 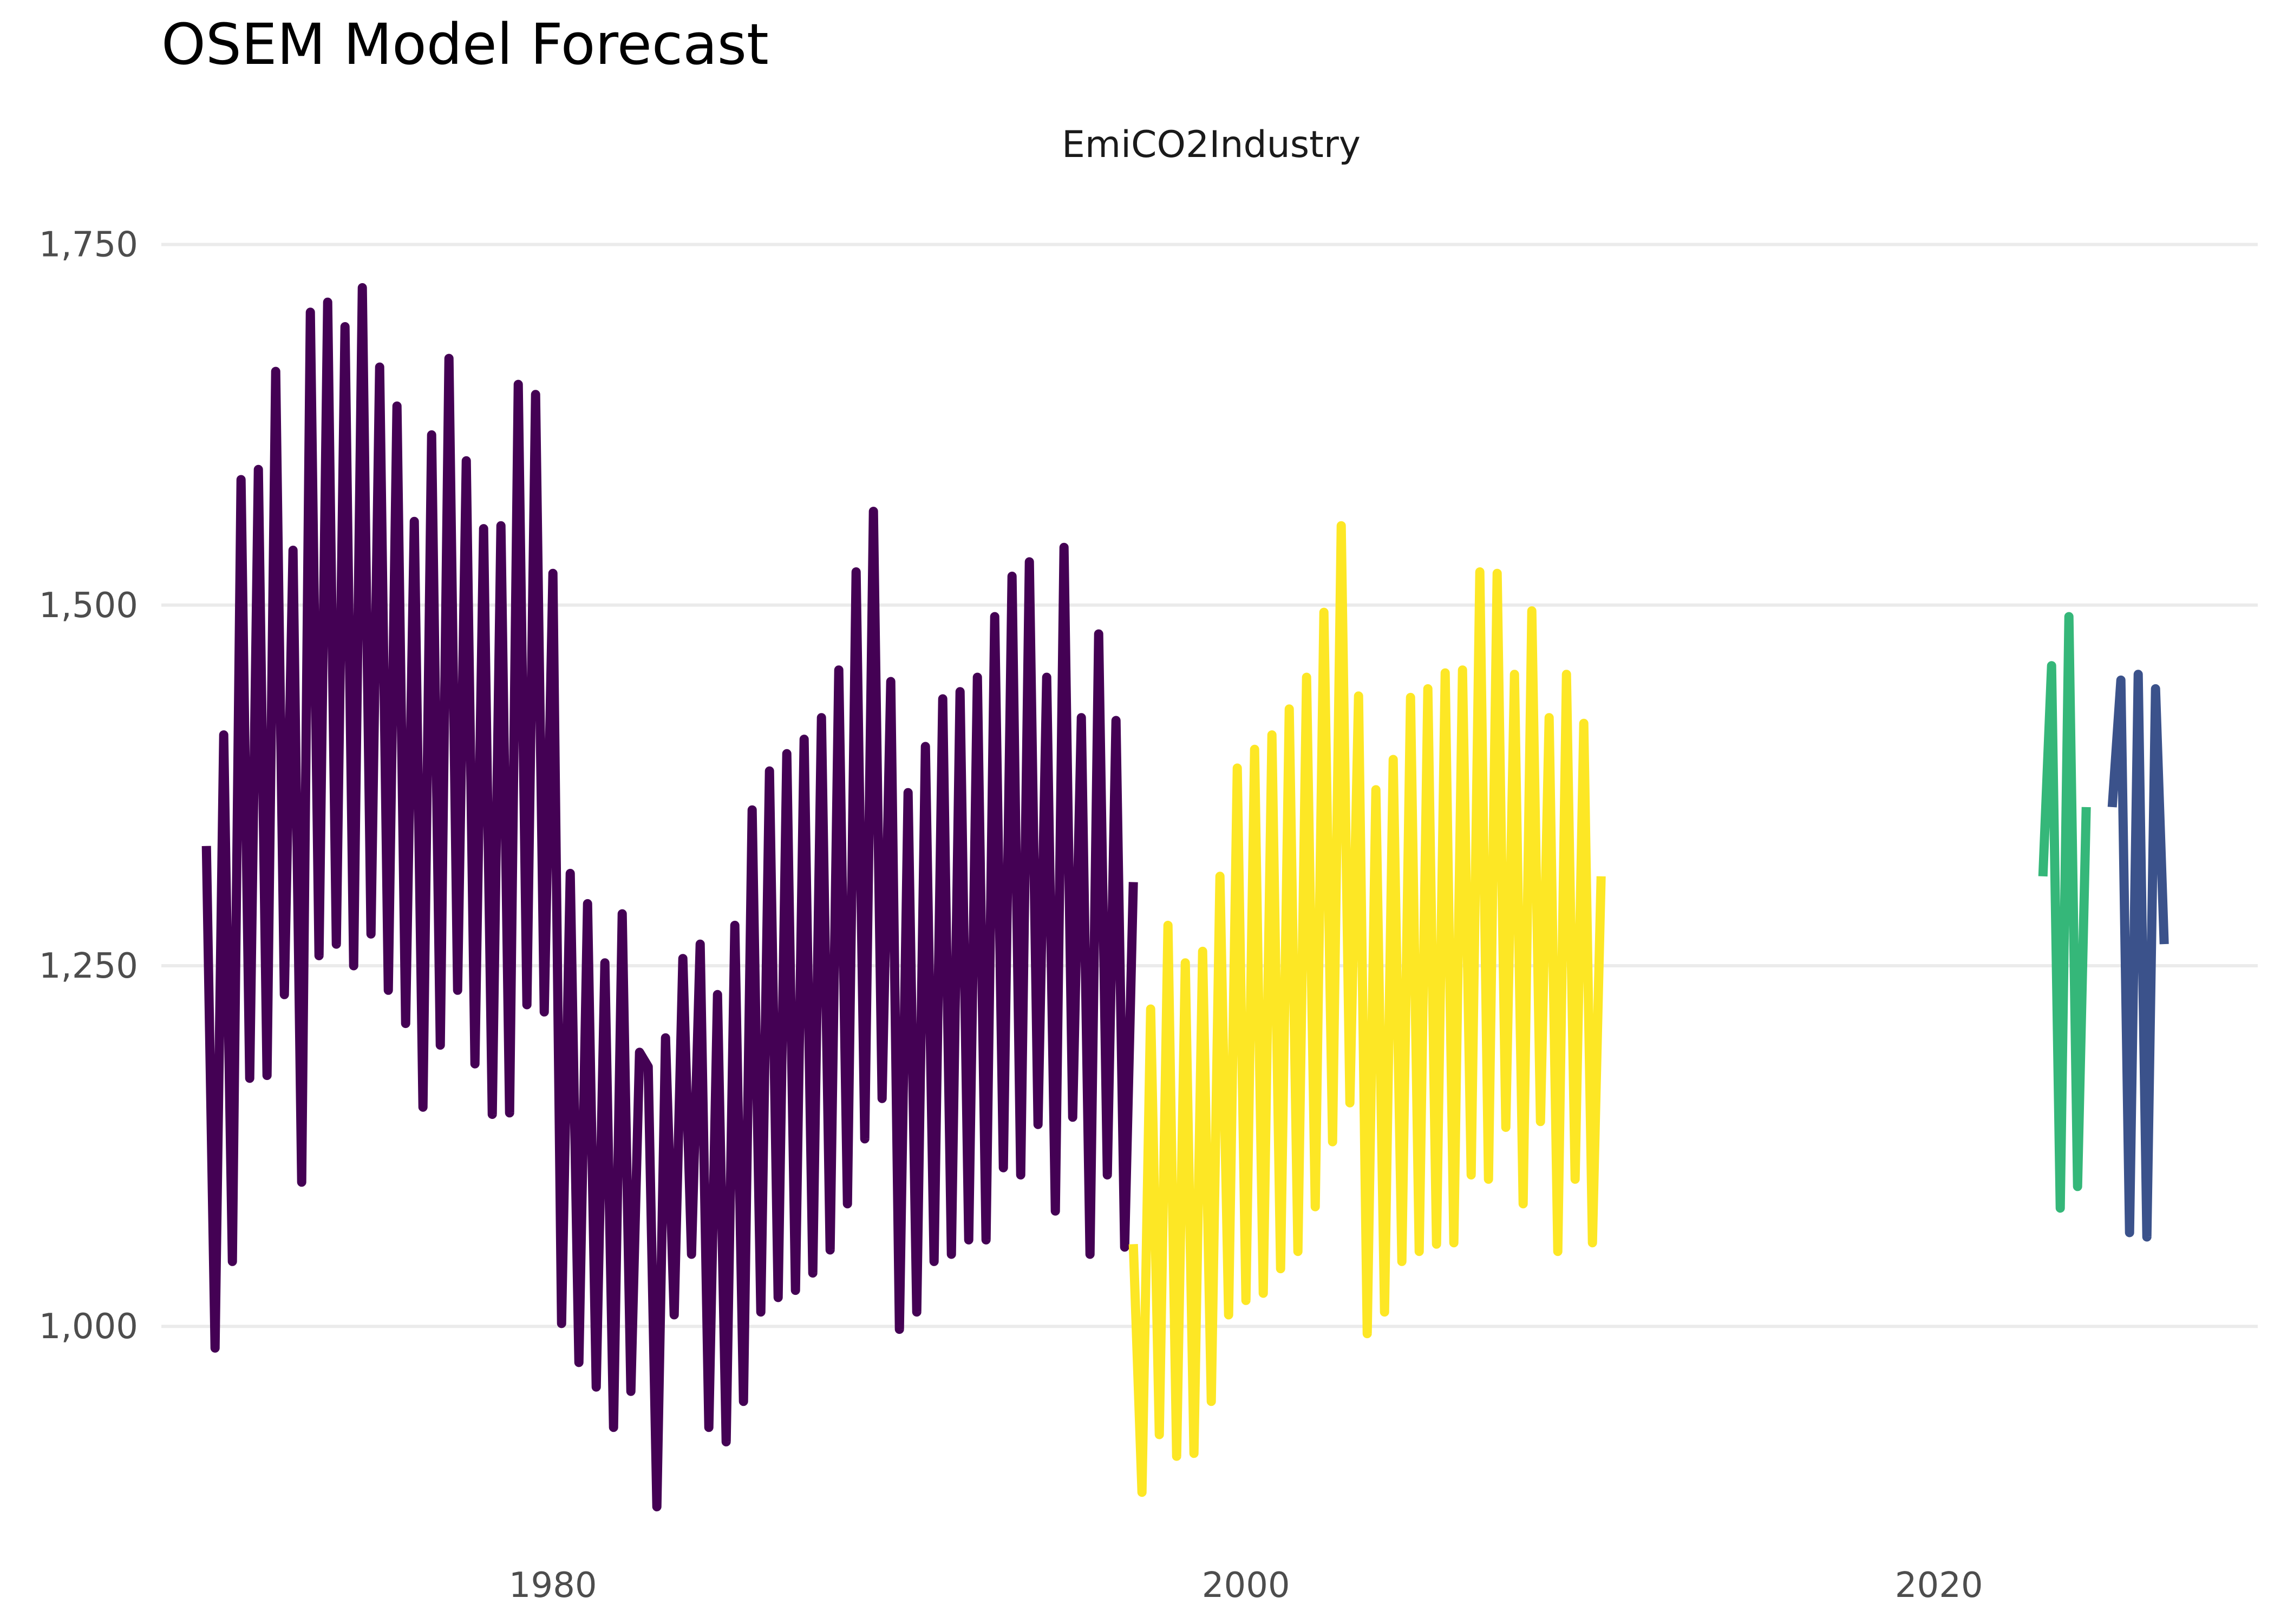 What do you see at coordinates (553, 1586) in the screenshot?
I see `x-tick-label: 1980` at bounding box center [553, 1586].